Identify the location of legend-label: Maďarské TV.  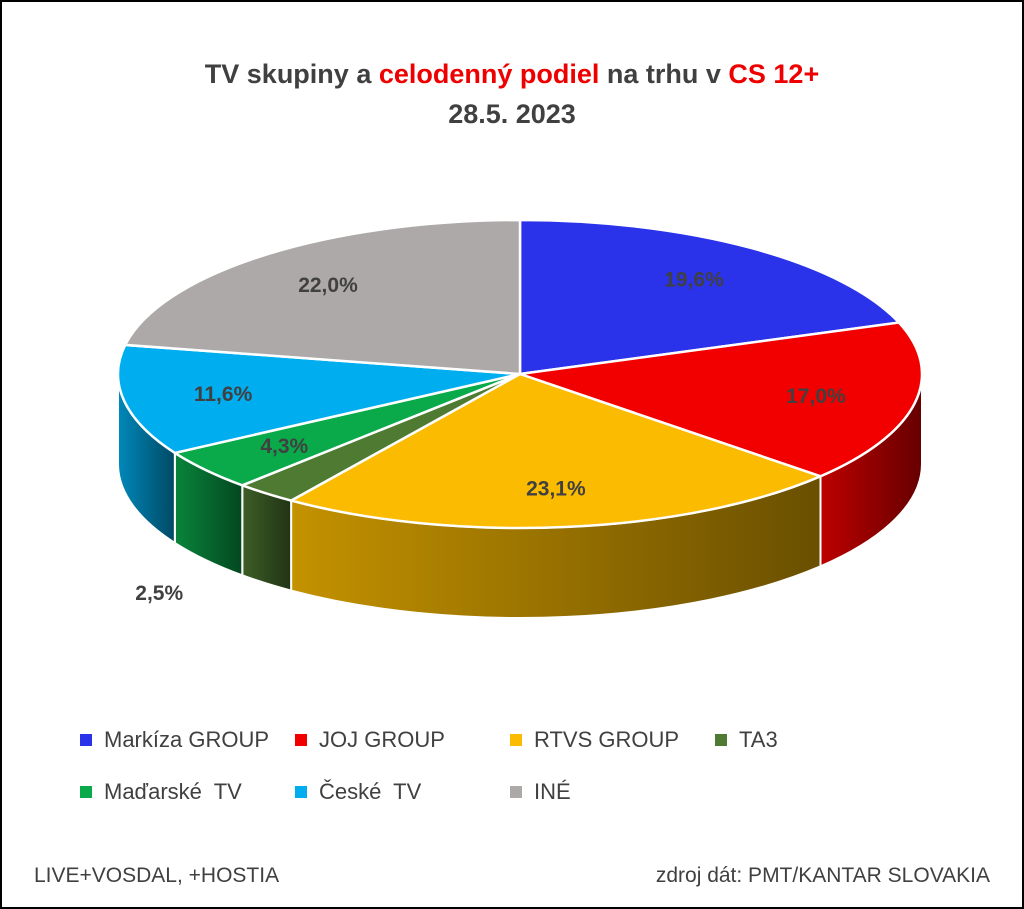
(173, 791).